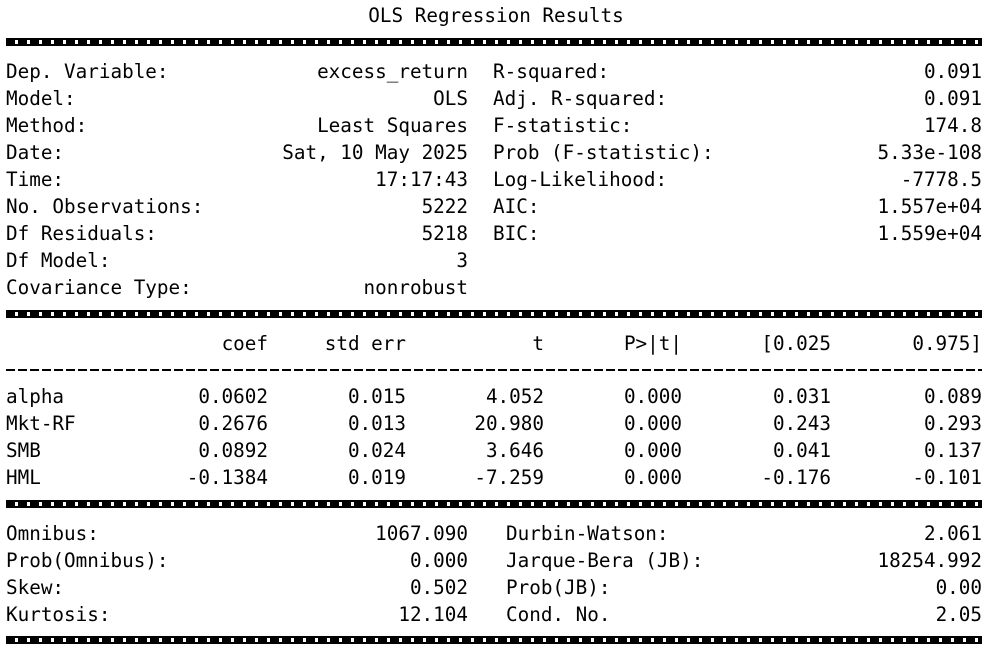 This screenshot has height=652, width=992. I want to click on br-label: Jarque-Bera (JB):, so click(605, 560).